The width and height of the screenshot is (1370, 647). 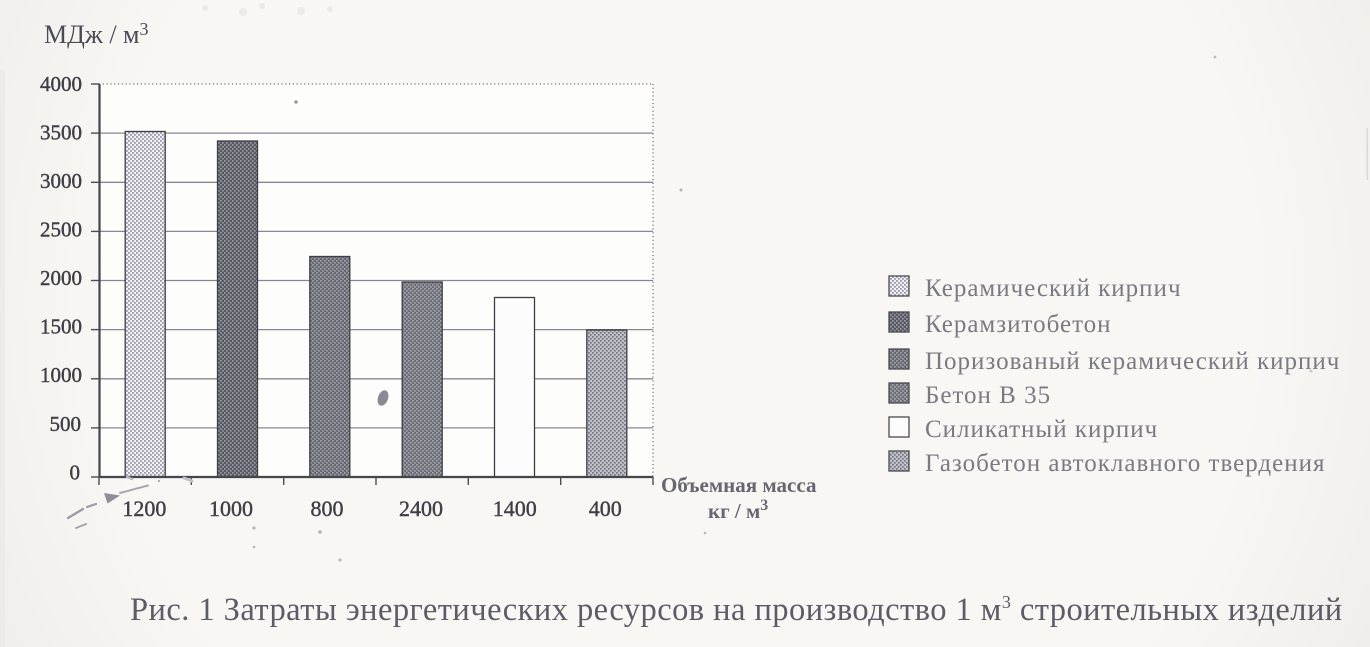 I want to click on svg-text: 500, so click(x=66, y=424).